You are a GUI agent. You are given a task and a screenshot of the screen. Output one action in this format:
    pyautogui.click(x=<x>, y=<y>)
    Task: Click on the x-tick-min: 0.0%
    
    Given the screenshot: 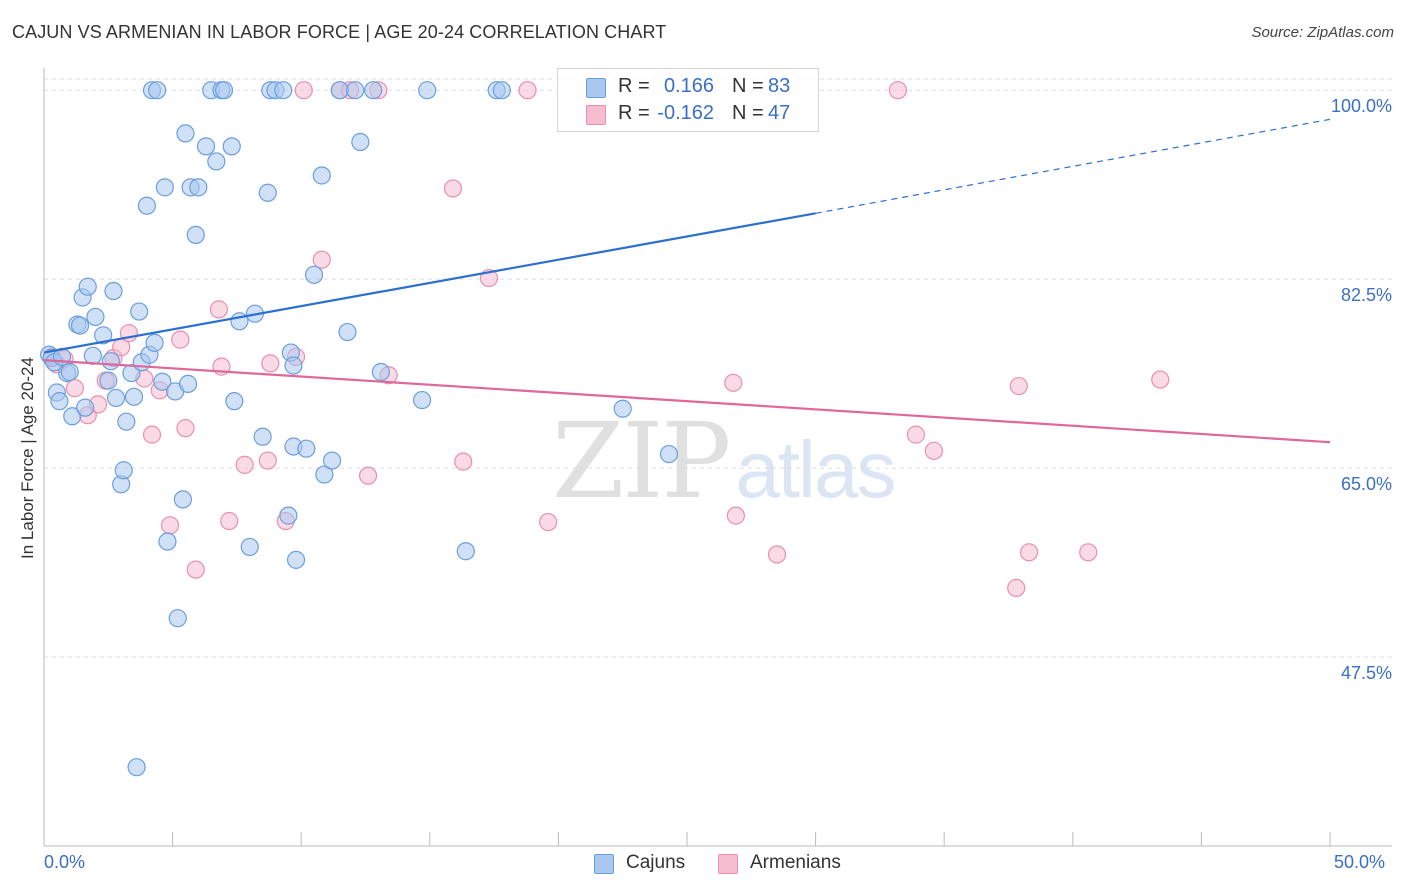 What is the action you would take?
    pyautogui.click(x=65, y=862)
    